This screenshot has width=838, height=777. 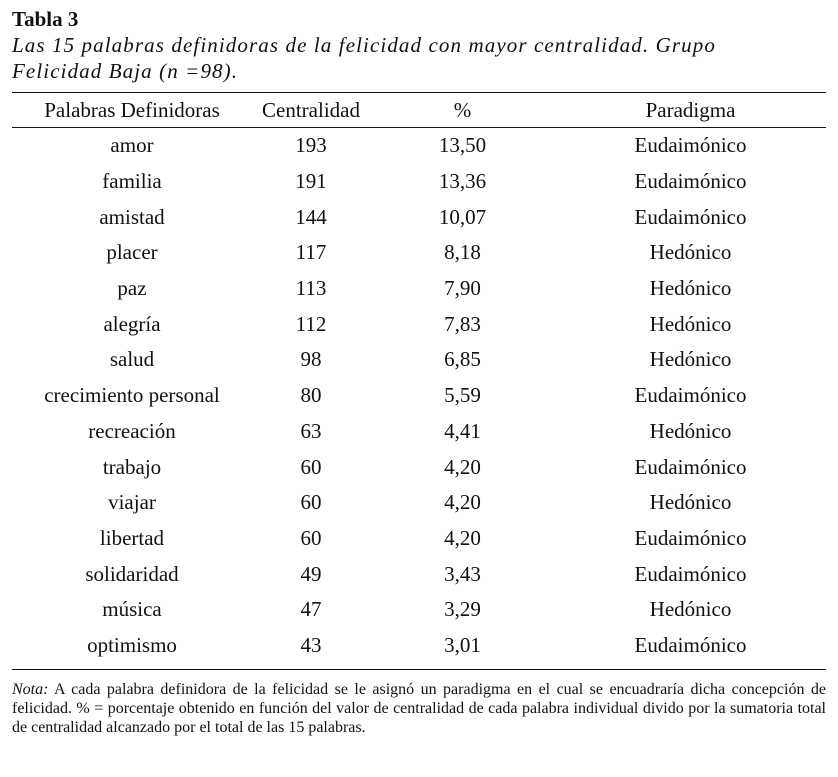 What do you see at coordinates (132, 644) in the screenshot?
I see `cell-word: optimismo` at bounding box center [132, 644].